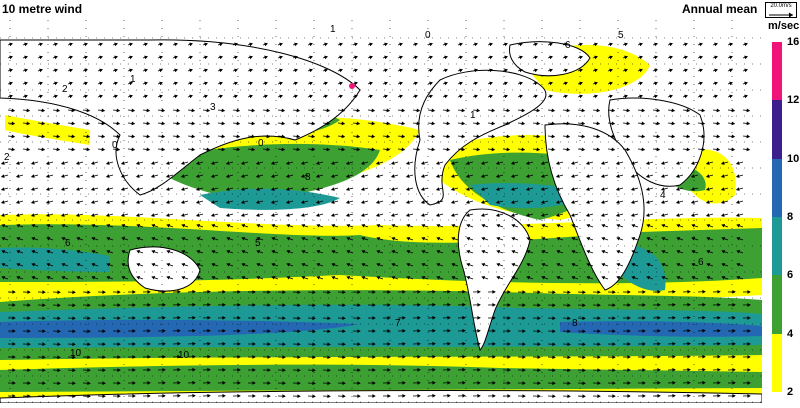 This screenshot has height=408, width=800. I want to click on max-marker, so click(352, 86).